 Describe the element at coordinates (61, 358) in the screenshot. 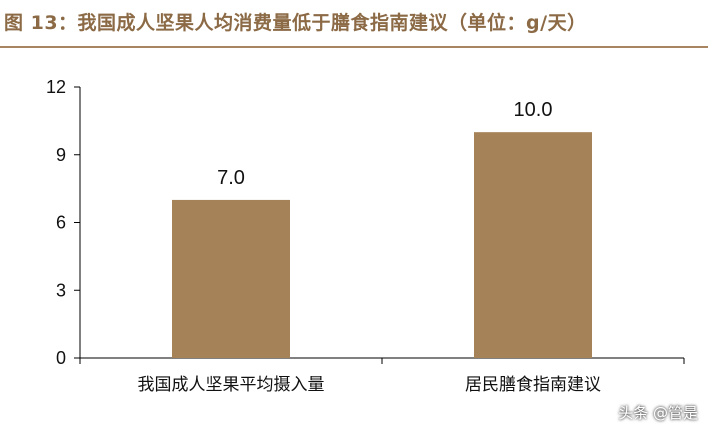

I see `y-tick-label: 0` at that location.